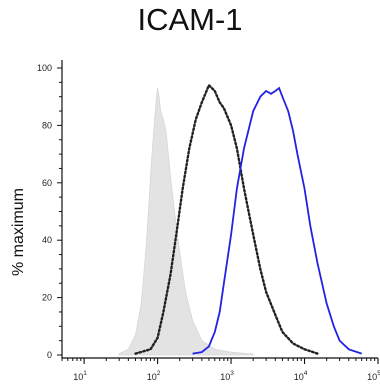 This screenshot has width=380, height=390. Describe the element at coordinates (47, 298) in the screenshot. I see `y-tick-label: 20` at that location.